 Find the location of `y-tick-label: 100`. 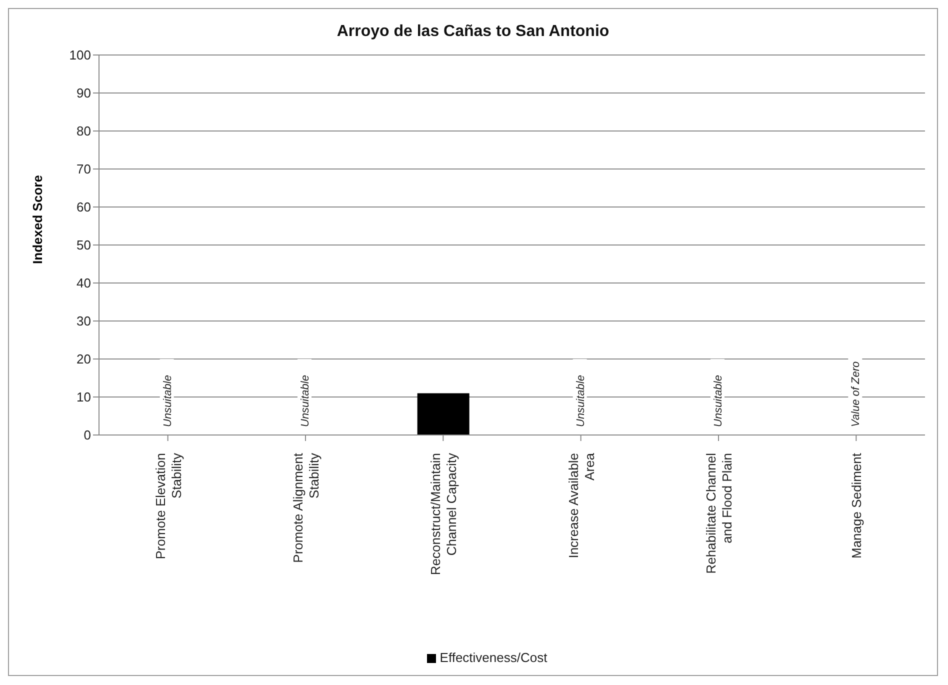

y-tick-label: 100 is located at coordinates (80, 55).